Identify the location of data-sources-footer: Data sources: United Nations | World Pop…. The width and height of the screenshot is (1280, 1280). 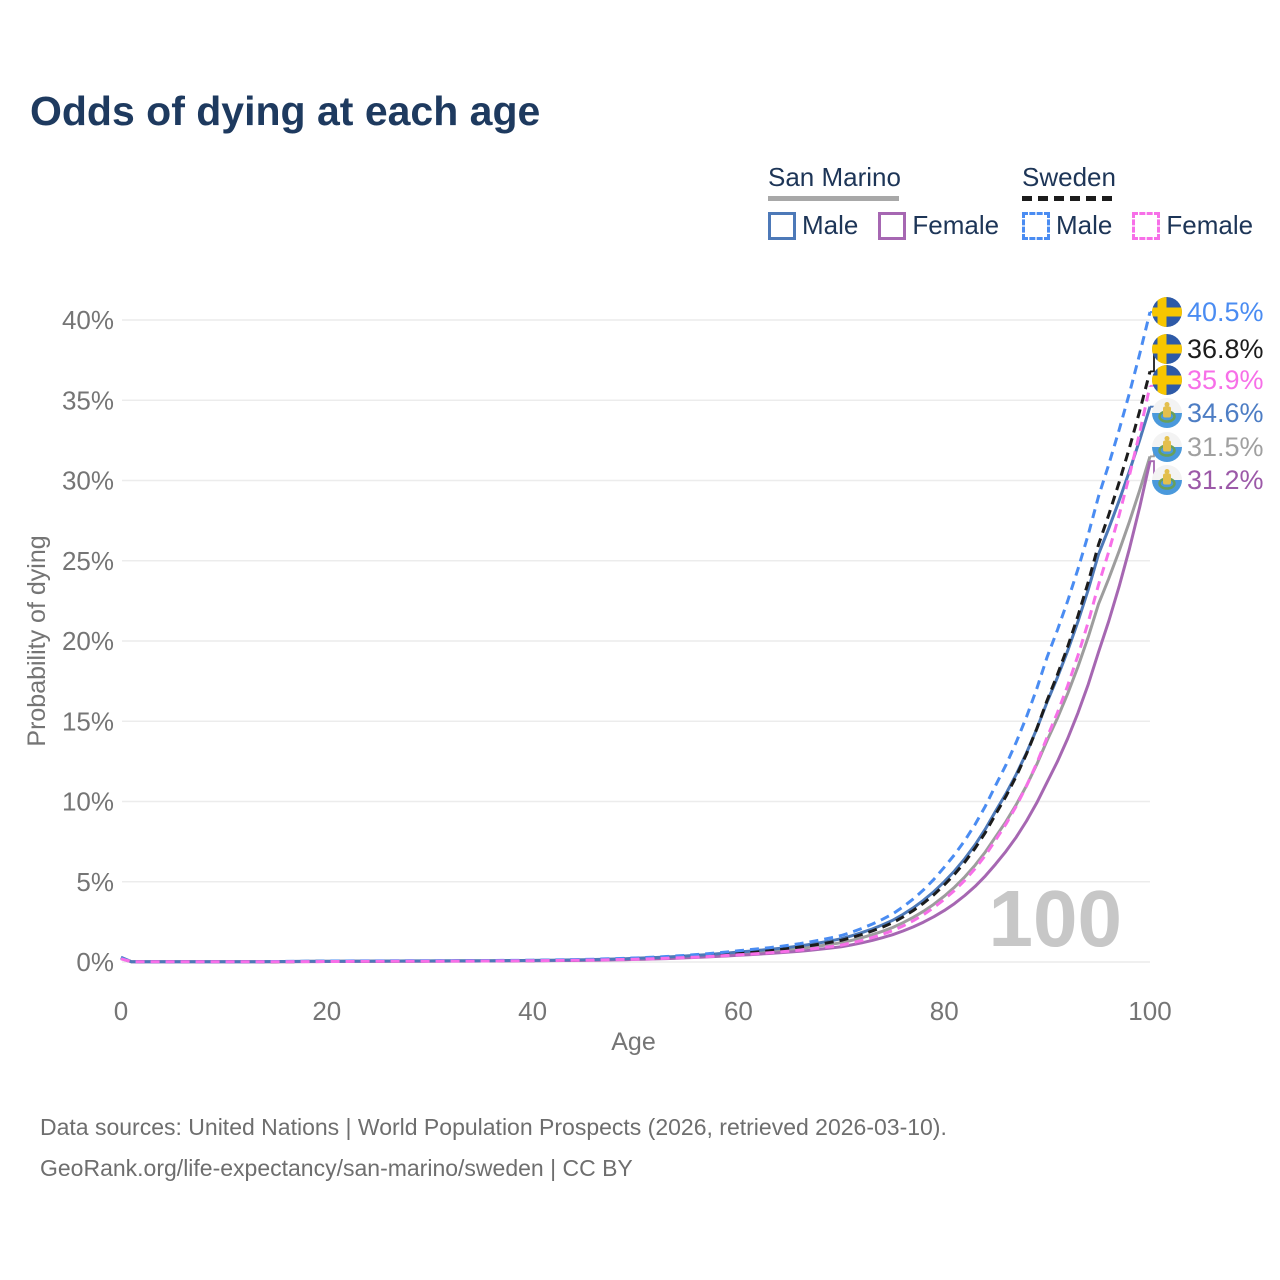
(493, 1148).